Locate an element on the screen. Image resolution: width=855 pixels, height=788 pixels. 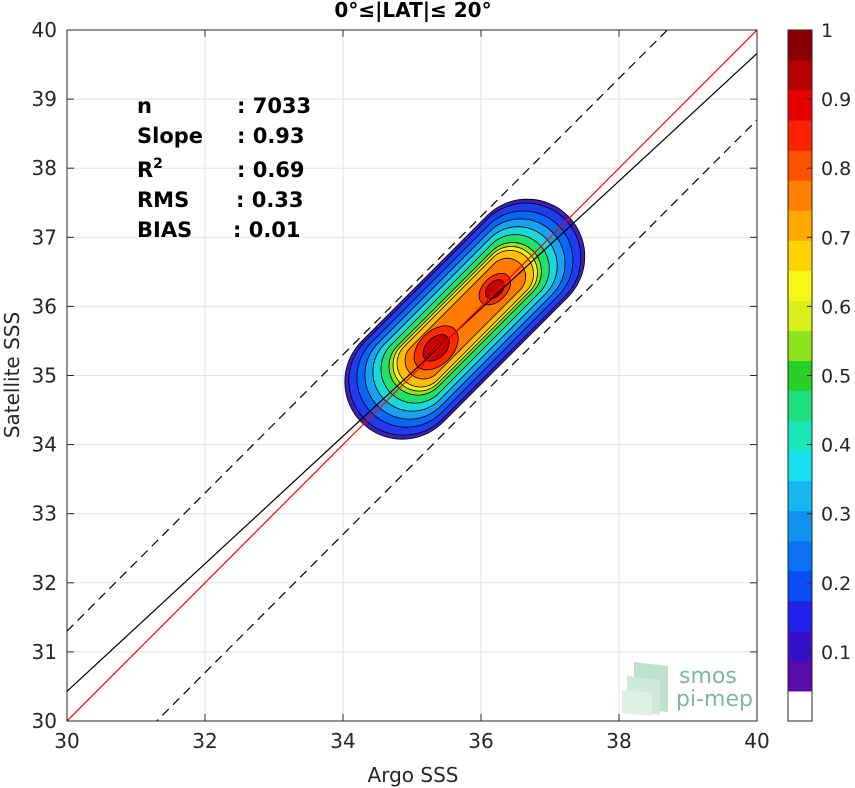
smos-pi-mep-logo: smos pi-mep is located at coordinates (687, 689).